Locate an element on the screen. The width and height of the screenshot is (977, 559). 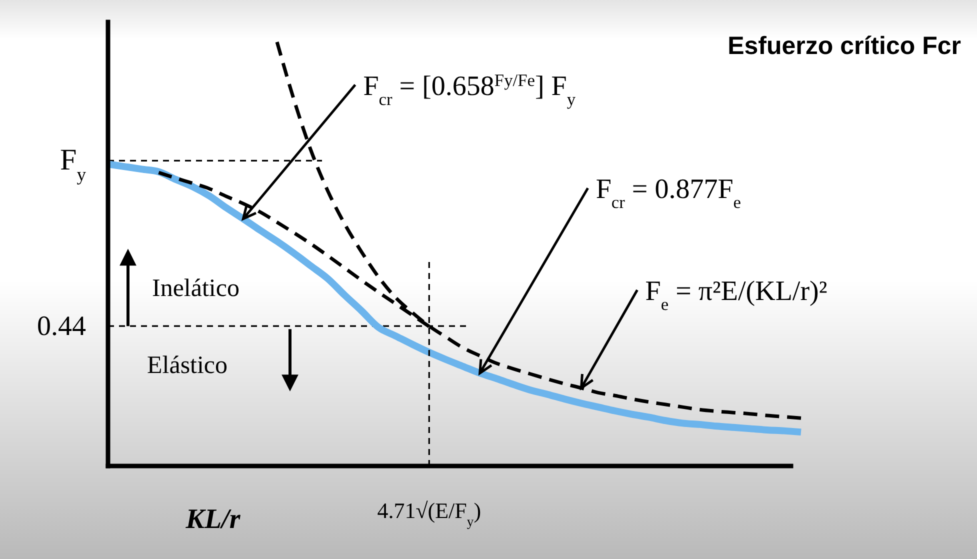
x-axis-title: KL/r is located at coordinates (213, 519).